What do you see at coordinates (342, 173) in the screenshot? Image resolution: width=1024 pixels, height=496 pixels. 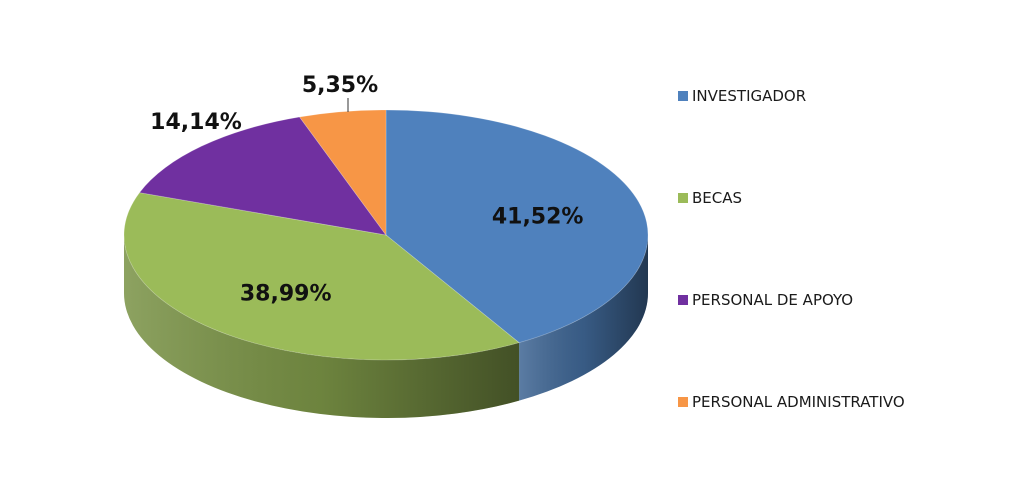 I see `pie-slice-personal-administrativo` at bounding box center [342, 173].